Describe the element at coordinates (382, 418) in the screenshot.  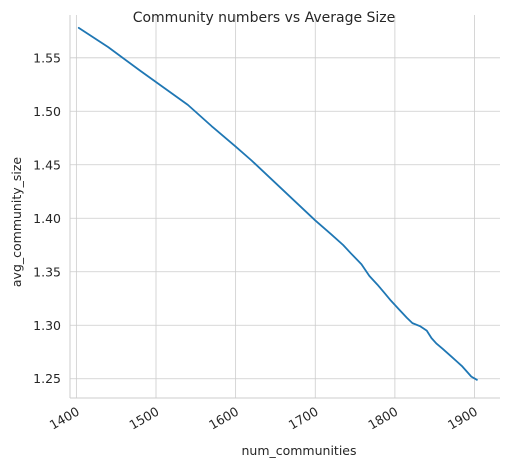
I see `x-tick-label: 1800` at that location.